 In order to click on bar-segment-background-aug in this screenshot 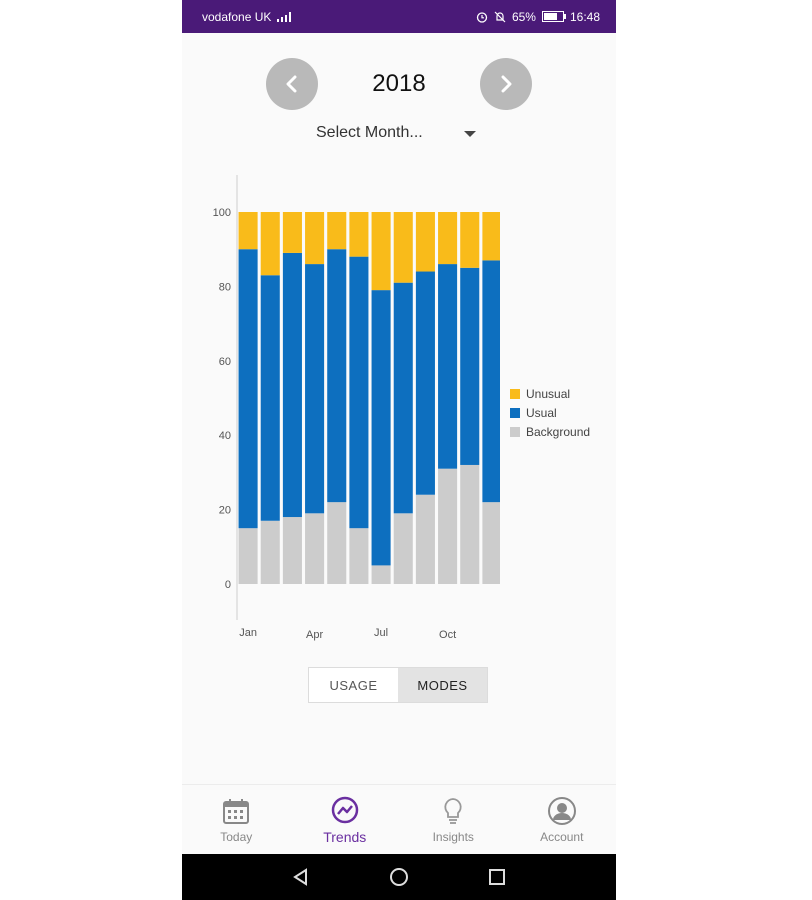, I will do `click(403, 548)`.